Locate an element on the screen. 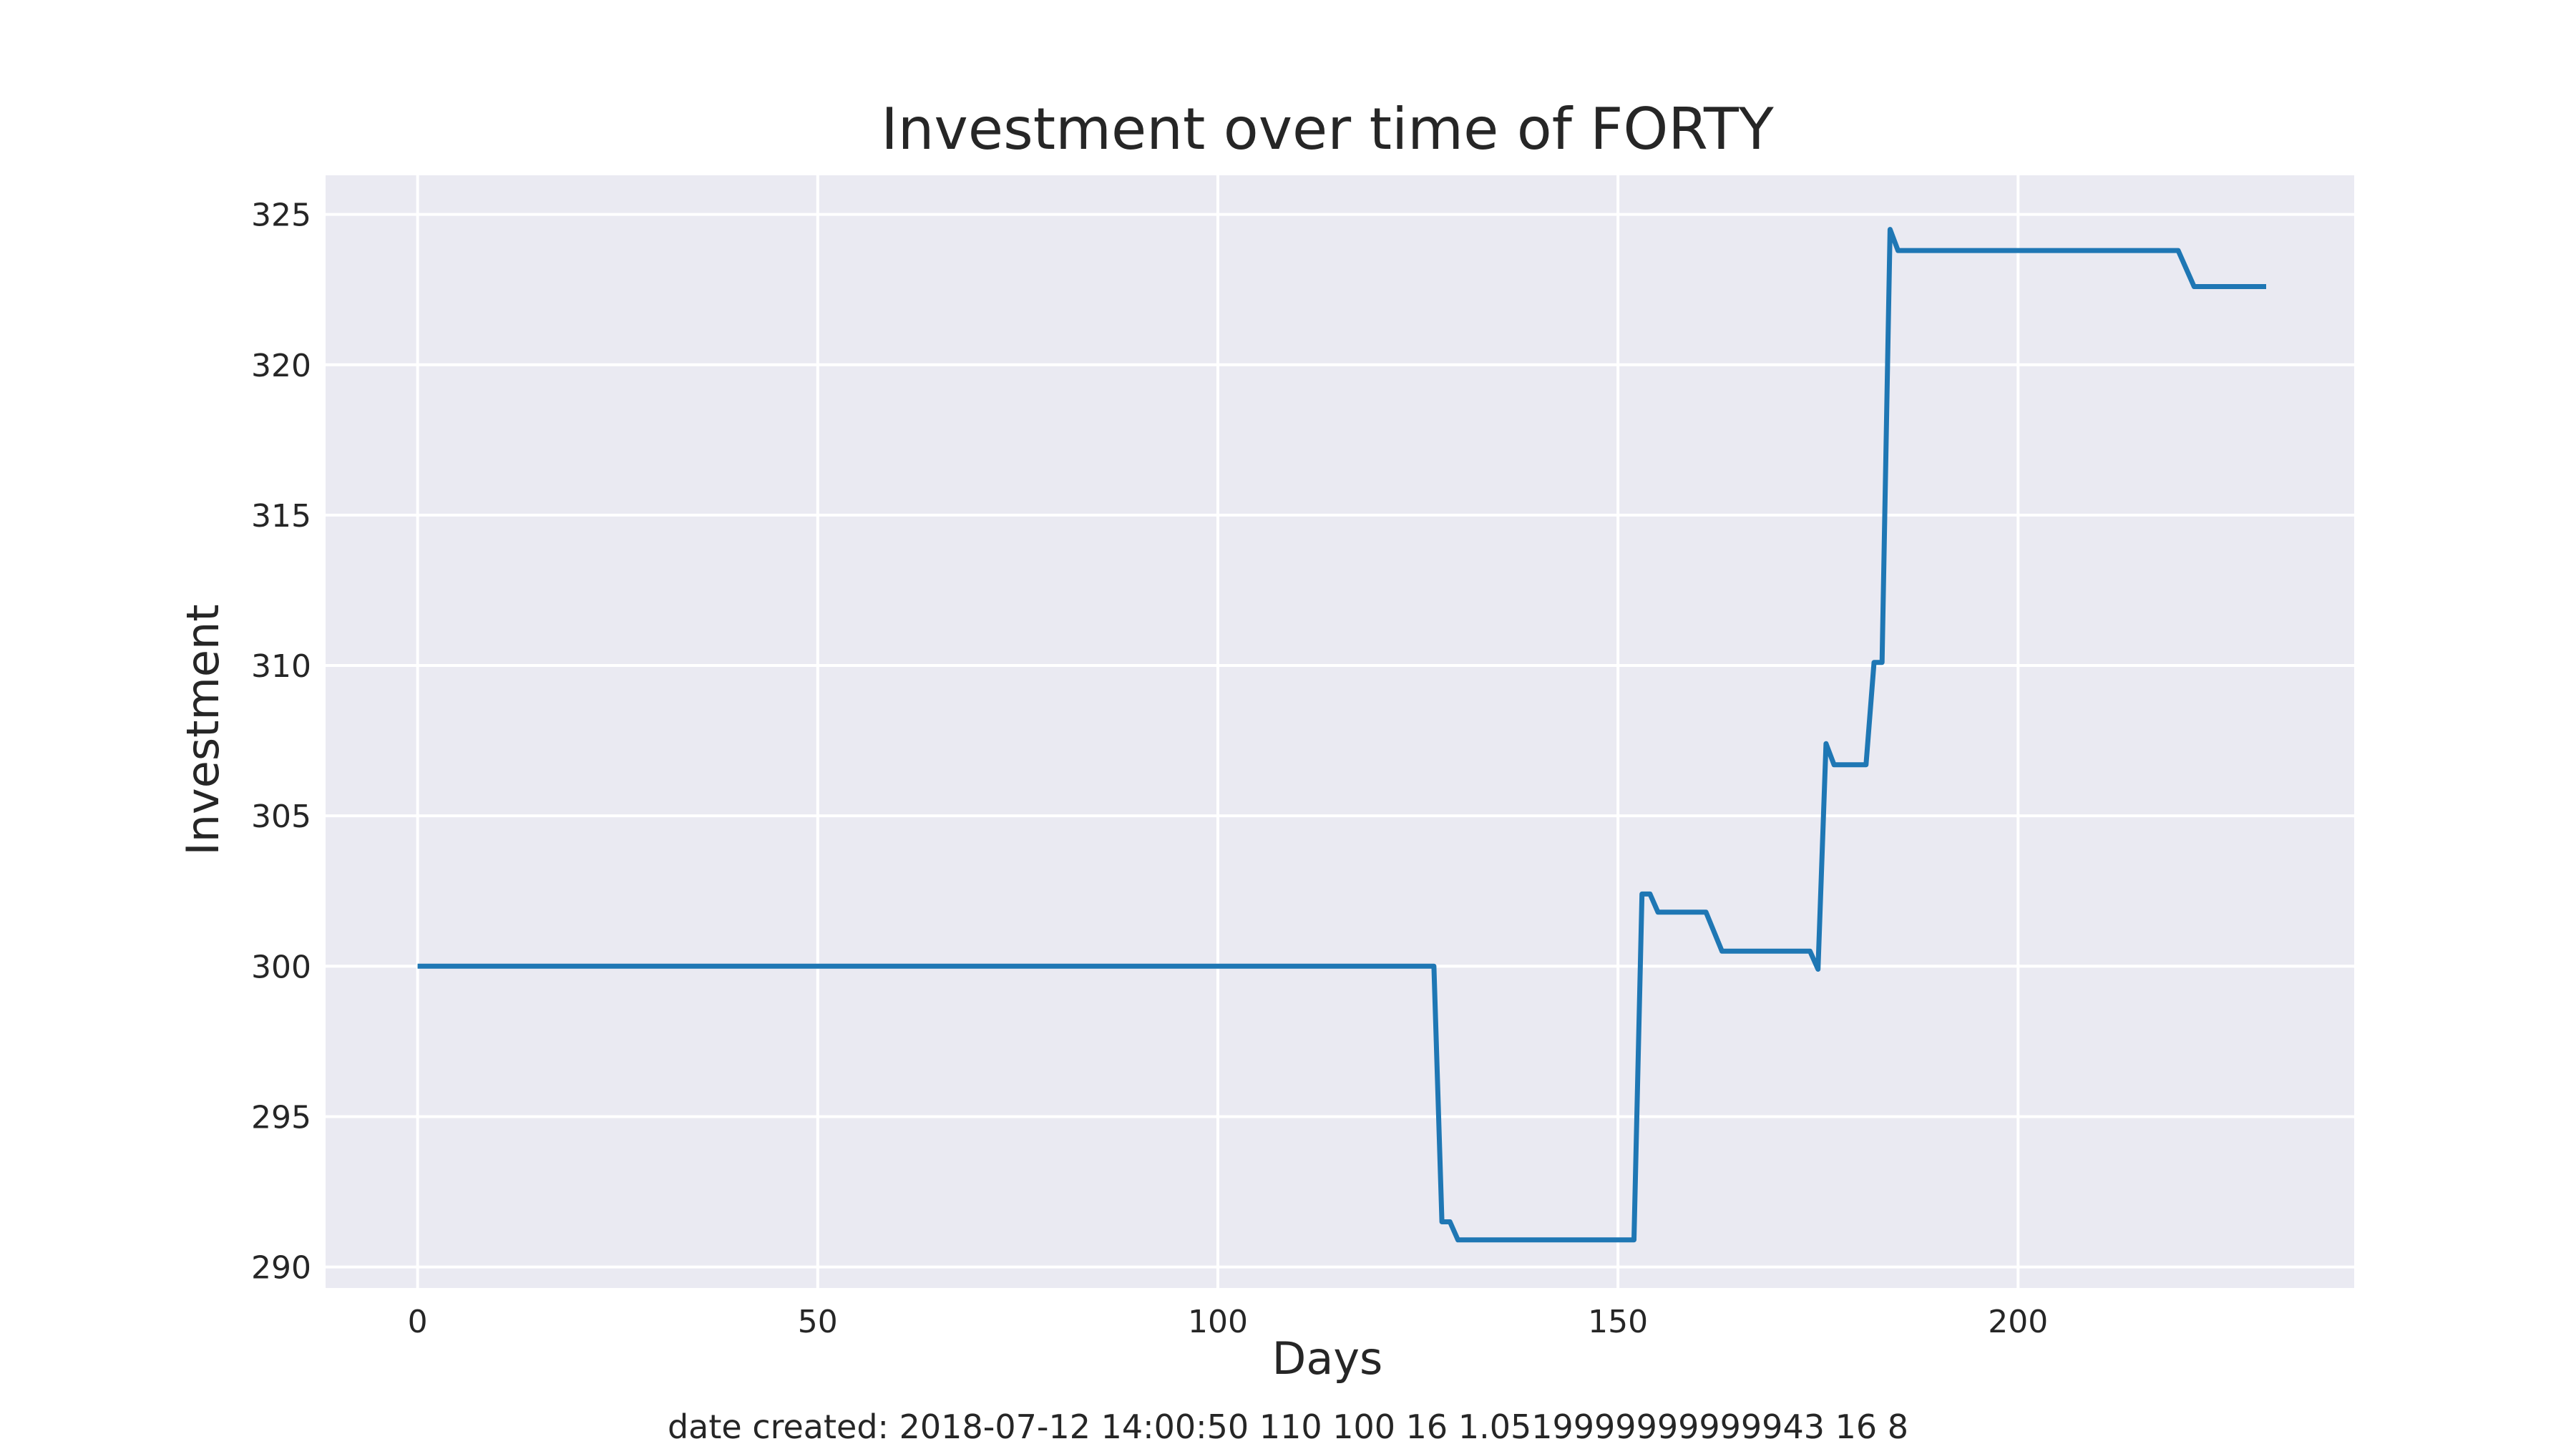 This screenshot has width=2576, height=1449. y-tick-label: 295 is located at coordinates (281, 1117).